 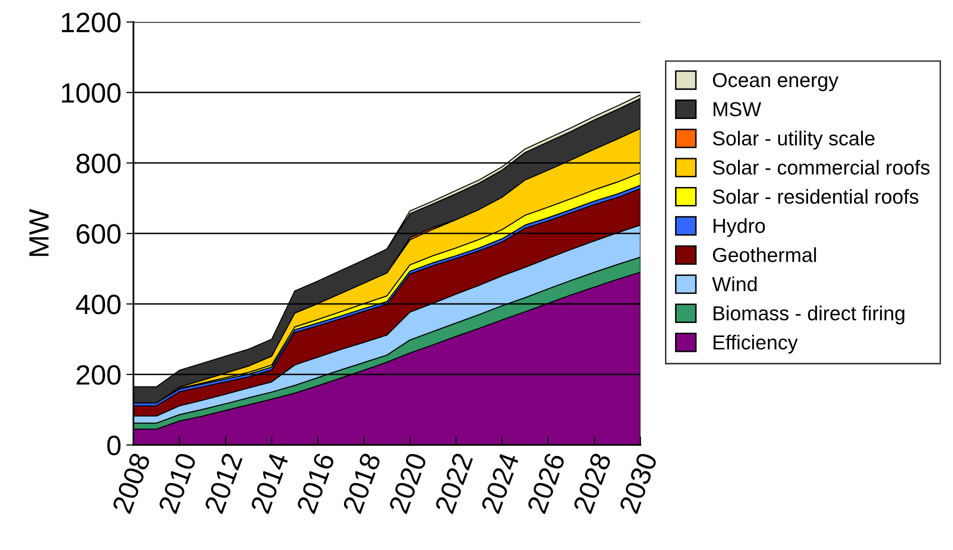 What do you see at coordinates (408, 483) in the screenshot?
I see `x-tick-label: 2020` at bounding box center [408, 483].